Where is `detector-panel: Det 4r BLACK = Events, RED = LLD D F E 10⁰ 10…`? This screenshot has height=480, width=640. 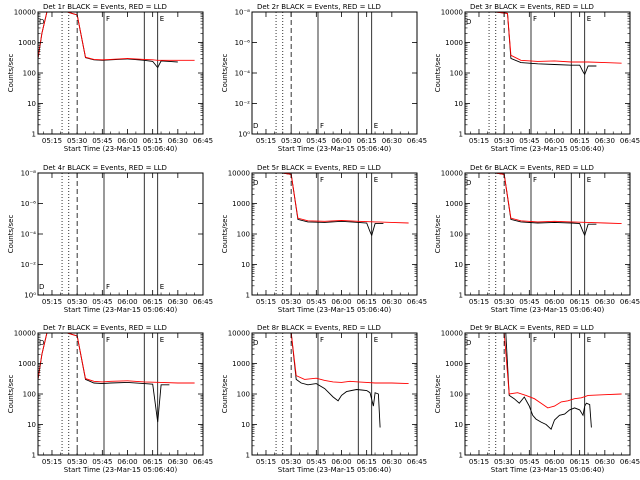
detector-panel: Det 4r BLACK = Events, RED = LLD D F E 10⁰ 10… is located at coordinates (110, 239).